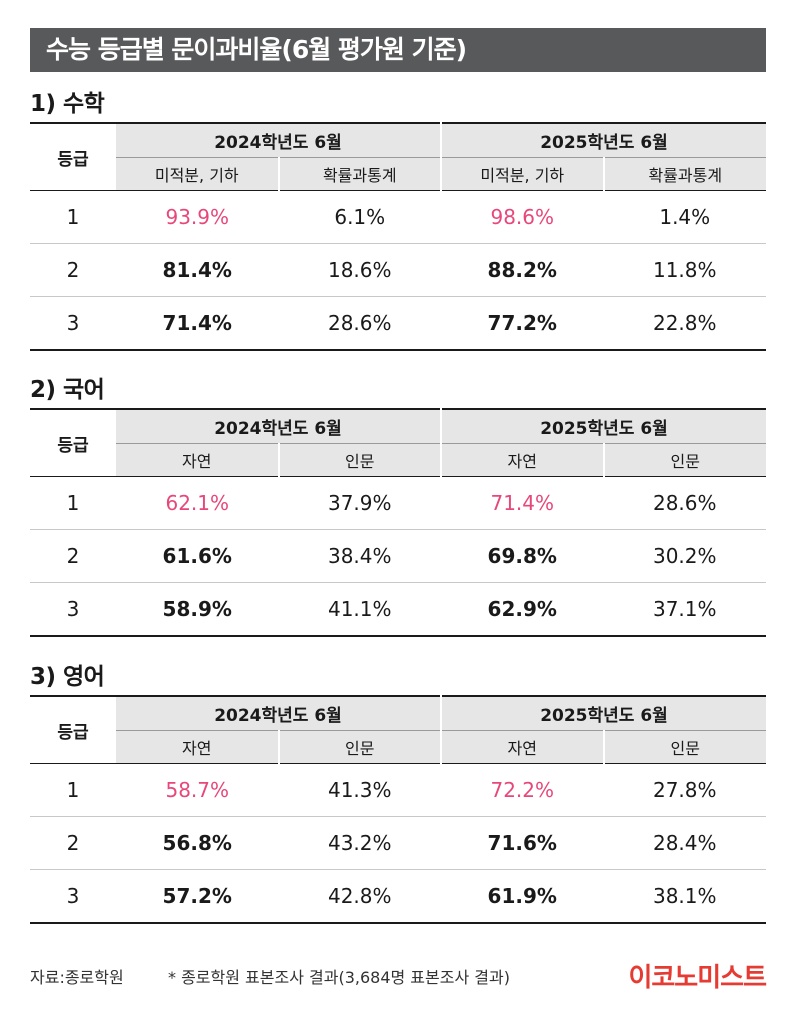  I want to click on table-row: 3 71.4% 28.6% 77.2% 22.8%, so click(398, 323).